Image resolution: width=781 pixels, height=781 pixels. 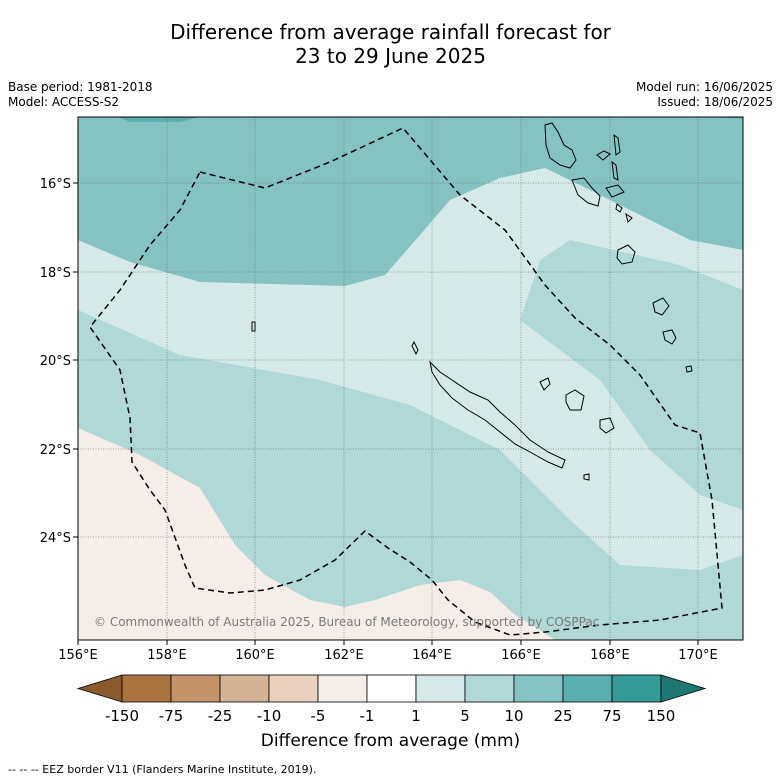 What do you see at coordinates (562, 716) in the screenshot?
I see `colorbar-tick-label: 25` at bounding box center [562, 716].